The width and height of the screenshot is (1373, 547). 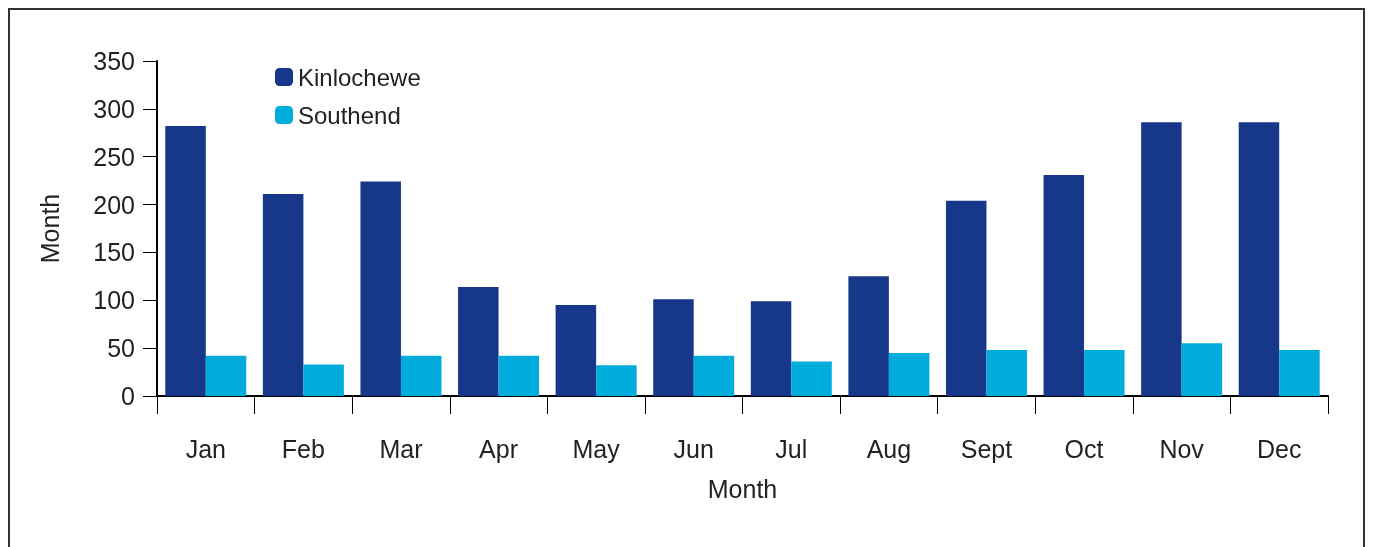 What do you see at coordinates (889, 448) in the screenshot?
I see `x-tick-label: Aug` at bounding box center [889, 448].